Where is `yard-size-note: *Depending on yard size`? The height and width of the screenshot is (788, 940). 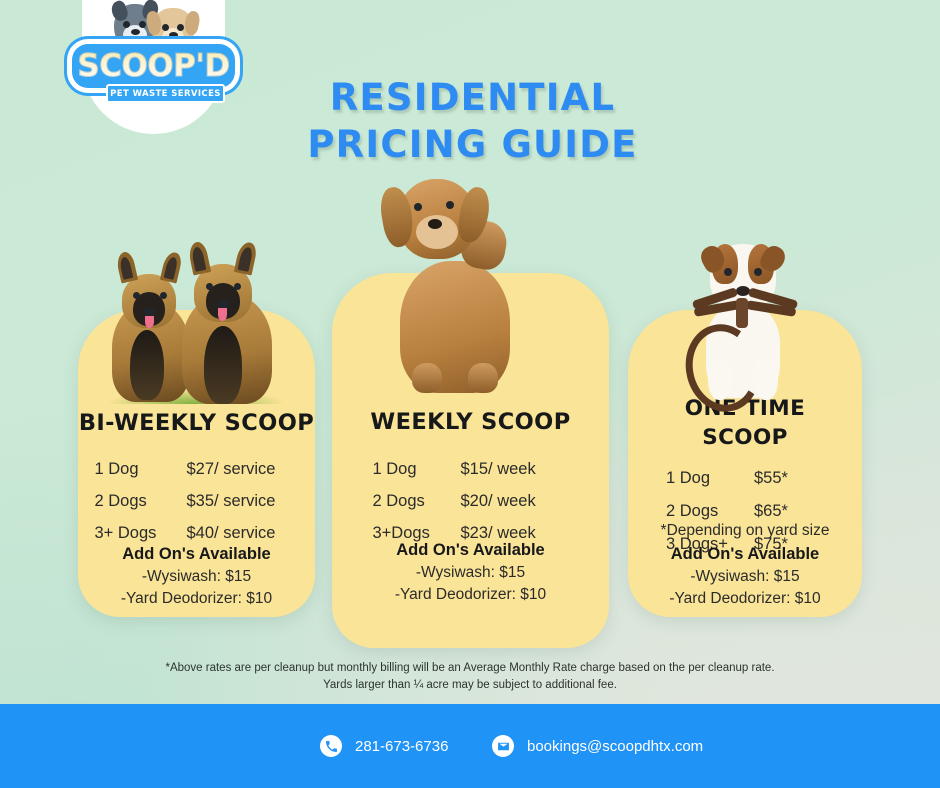
yard-size-note: *Depending on yard size is located at coordinates (745, 530).